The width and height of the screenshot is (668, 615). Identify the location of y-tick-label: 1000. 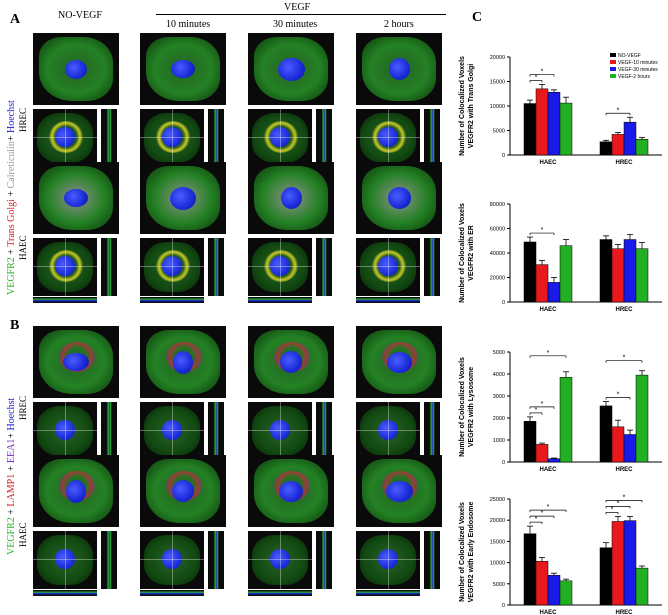
(499, 441).